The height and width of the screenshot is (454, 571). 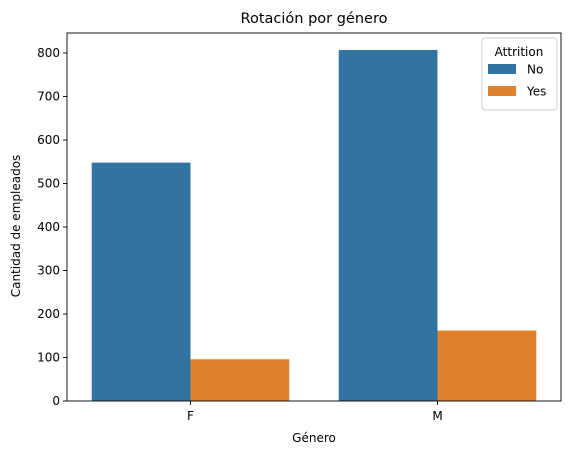 What do you see at coordinates (48, 53) in the screenshot?
I see `y-tick-label: 800` at bounding box center [48, 53].